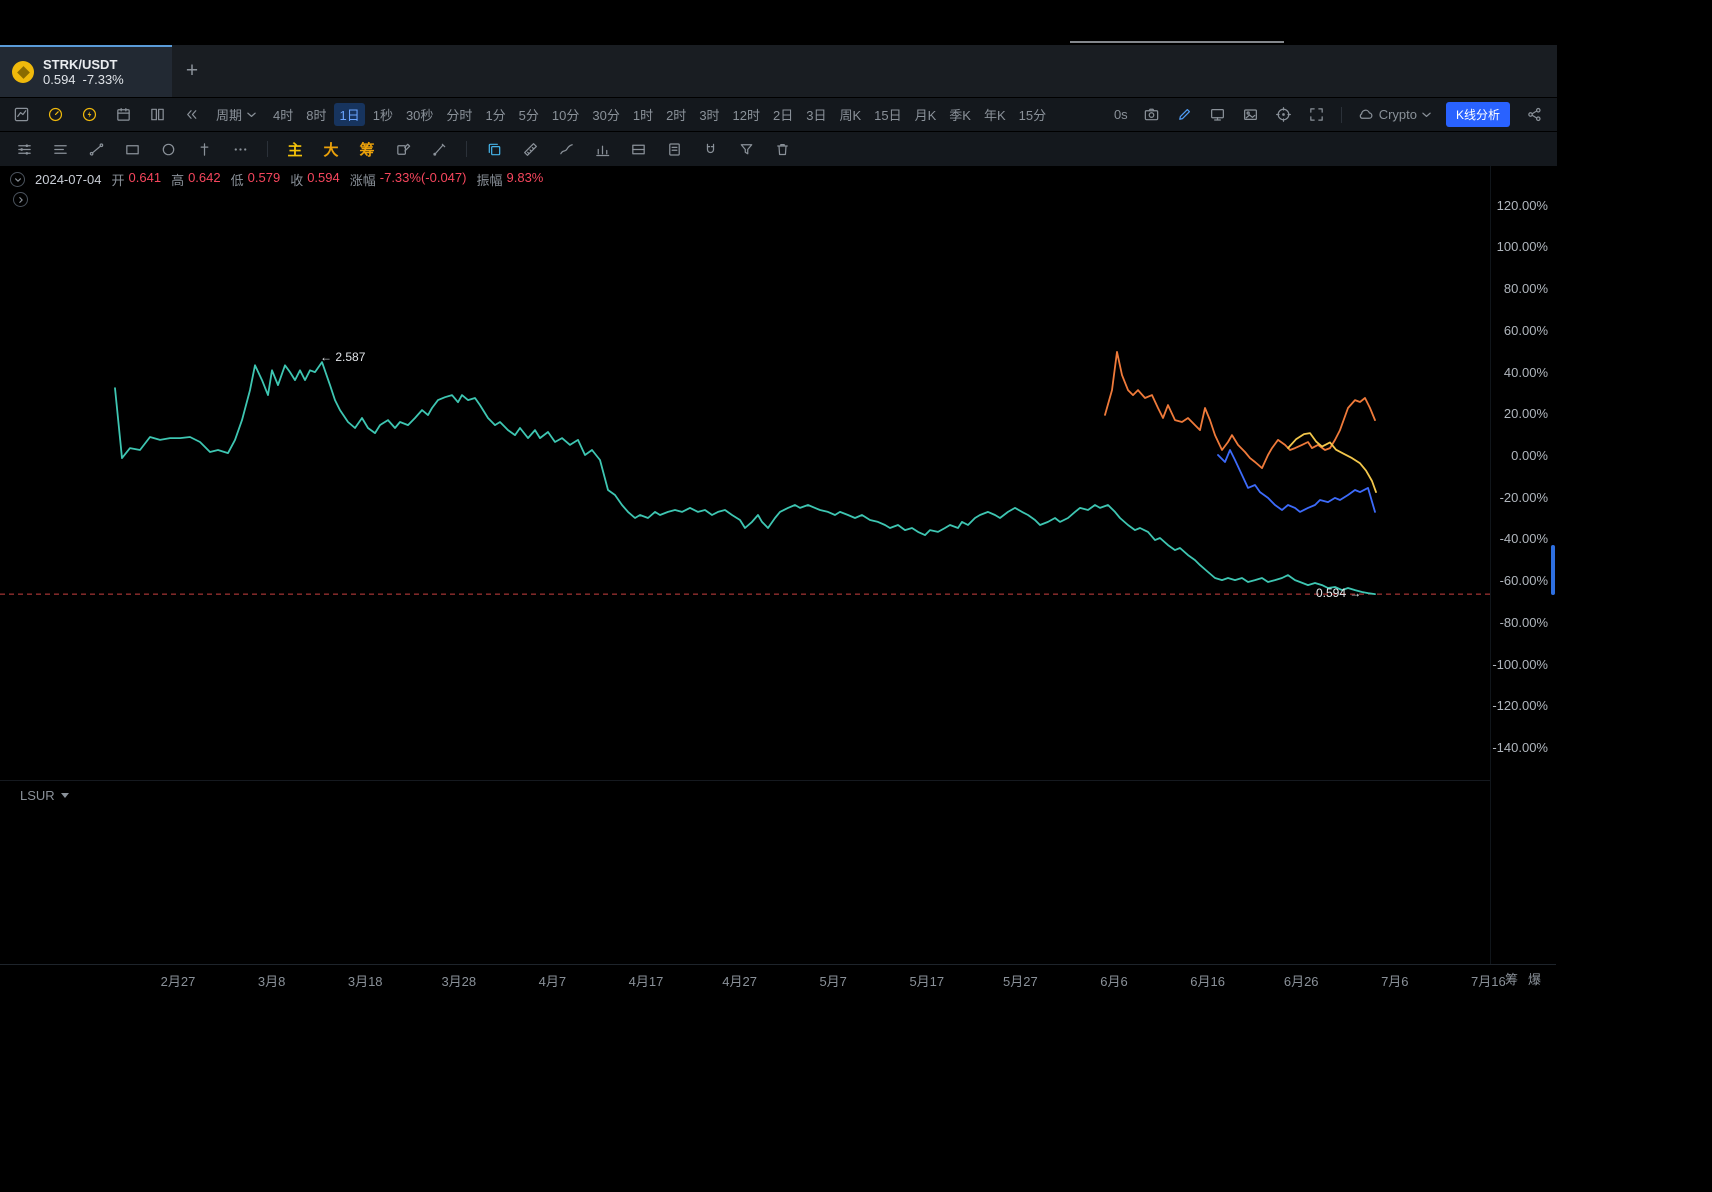  I want to click on pen-icon, so click(566, 149).